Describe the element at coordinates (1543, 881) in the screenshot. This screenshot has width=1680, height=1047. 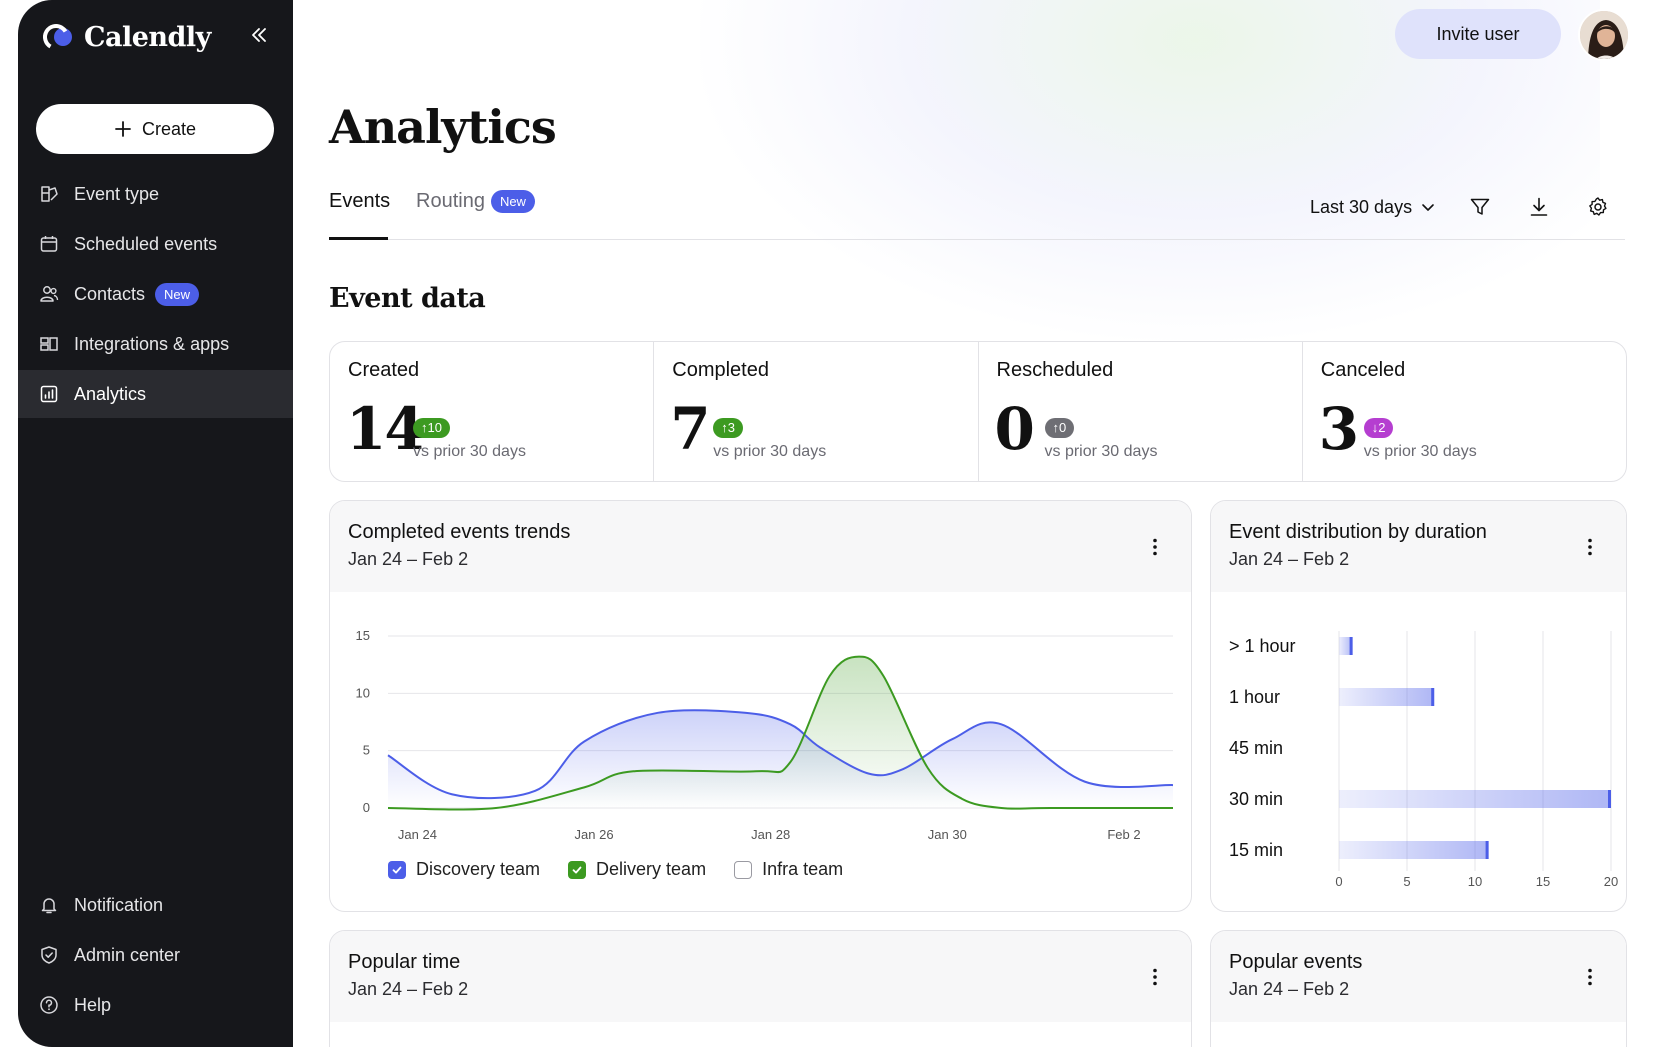
I see `x-tick-label: 15` at that location.